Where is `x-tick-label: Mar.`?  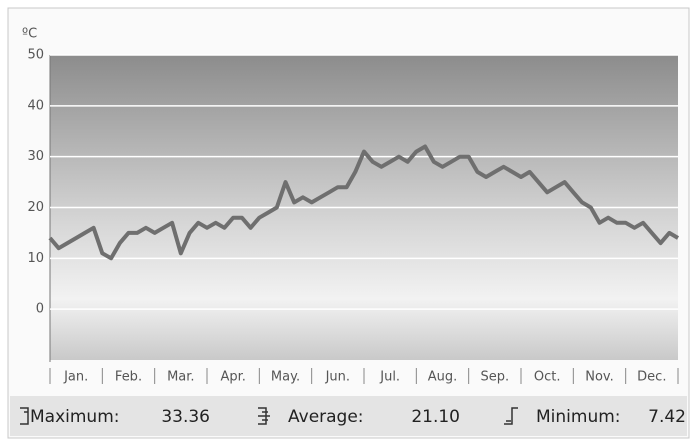 x-tick-label: Mar. is located at coordinates (180, 377).